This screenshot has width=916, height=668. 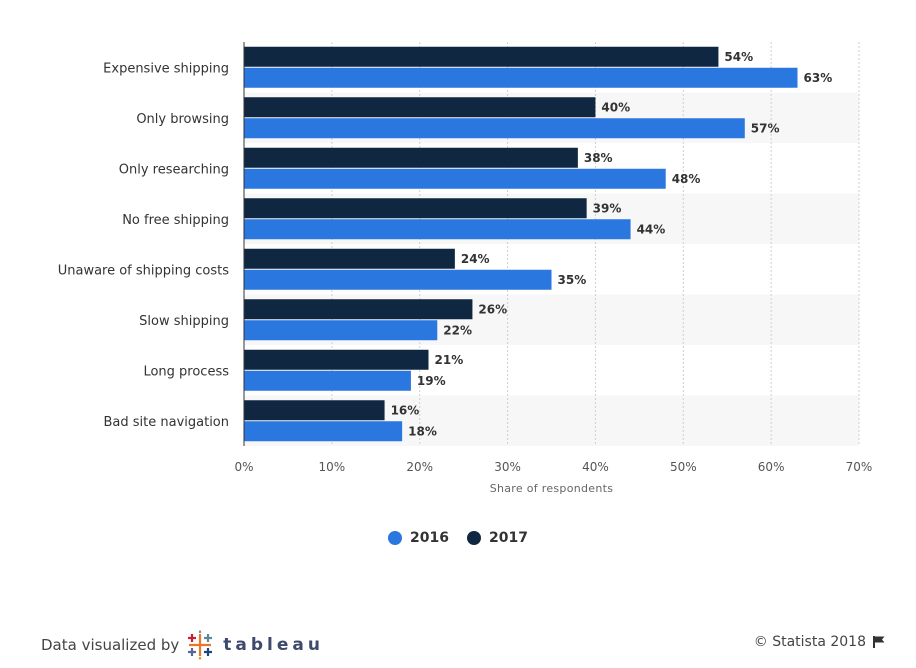 I want to click on data-label-2017: 38%, so click(x=598, y=158).